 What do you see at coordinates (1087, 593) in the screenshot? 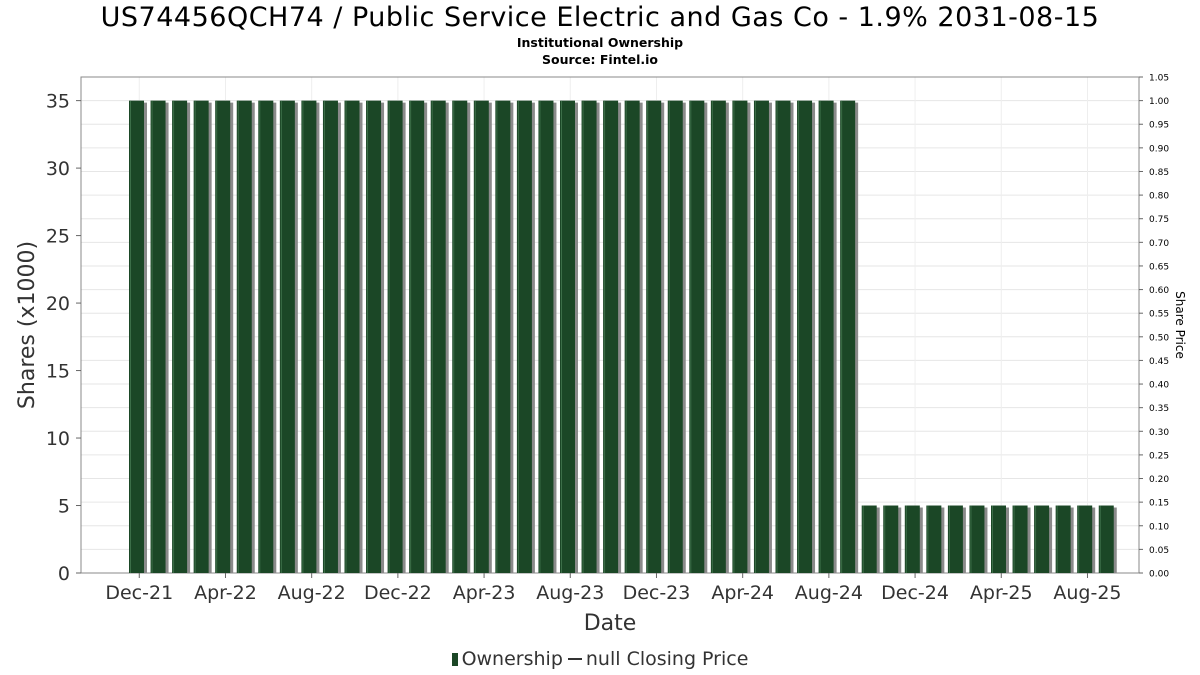
I see `x-tick-label: Aug-25` at bounding box center [1087, 593].